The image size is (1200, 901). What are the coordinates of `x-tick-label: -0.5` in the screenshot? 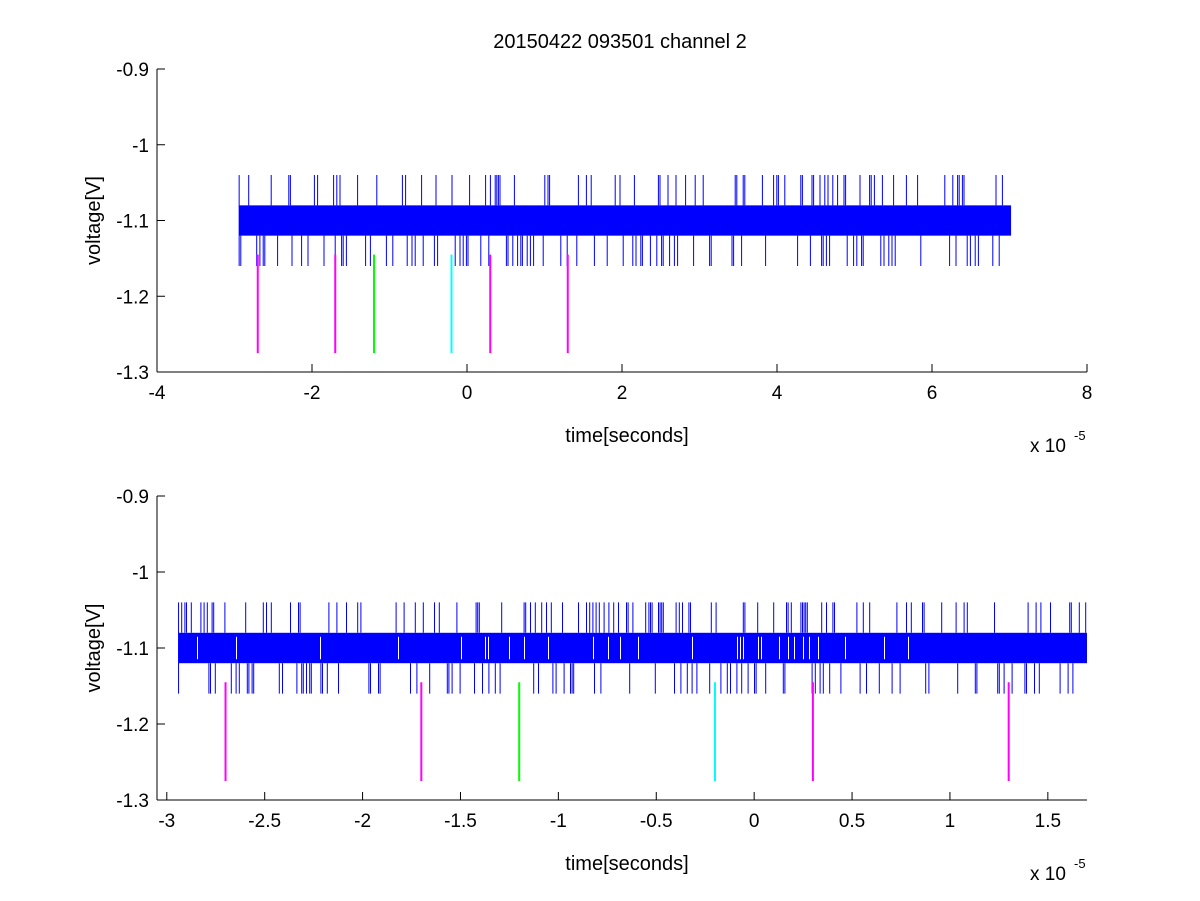 It's located at (656, 821).